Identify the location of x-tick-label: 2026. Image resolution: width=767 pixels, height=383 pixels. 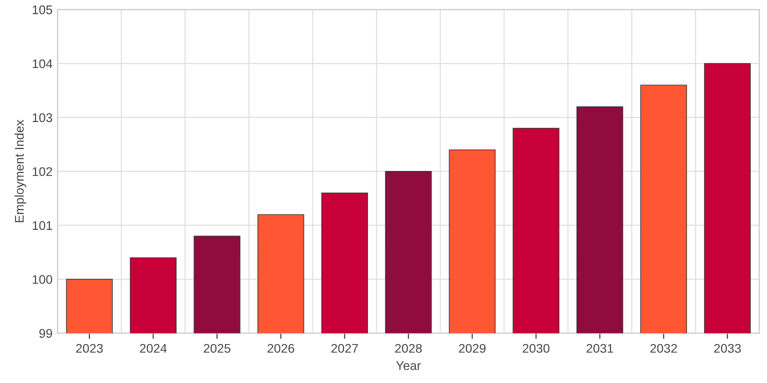
(281, 348).